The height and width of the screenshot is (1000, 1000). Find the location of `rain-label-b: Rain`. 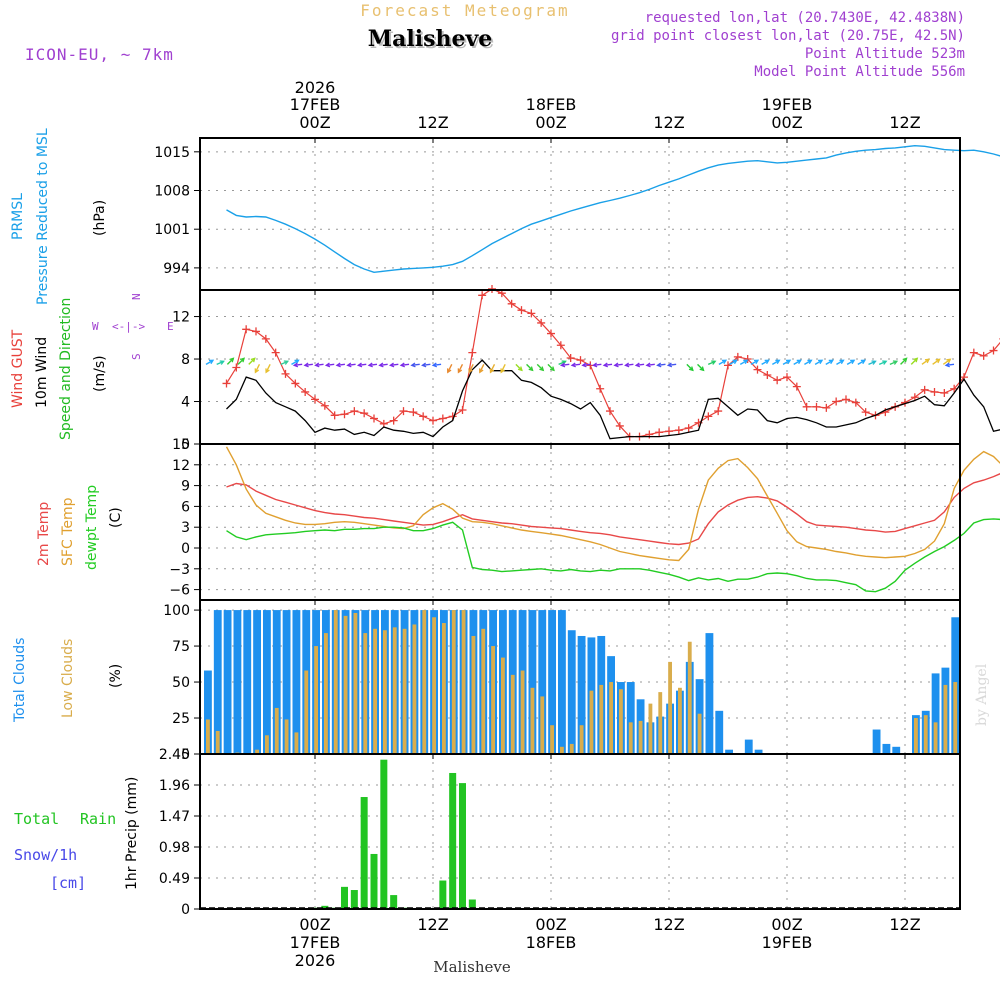

rain-label-b: Rain is located at coordinates (98, 819).